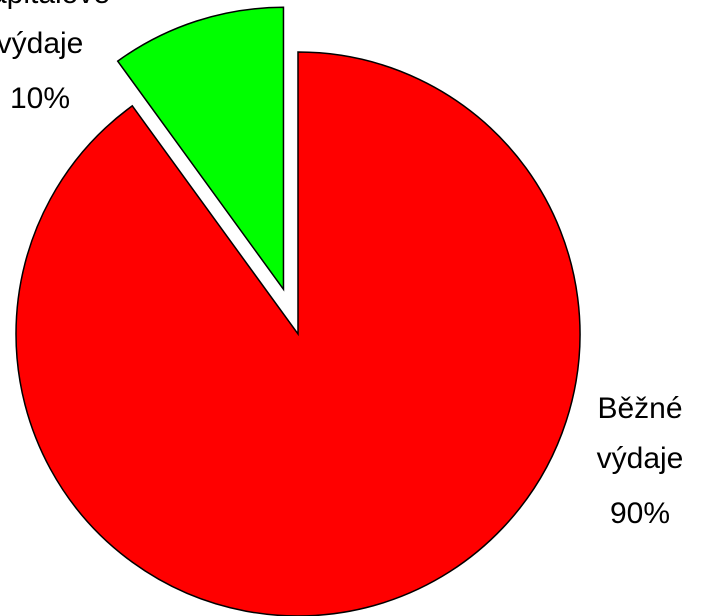 The width and height of the screenshot is (705, 616). Describe the element at coordinates (639, 408) in the screenshot. I see `label-line: Běžné` at that location.